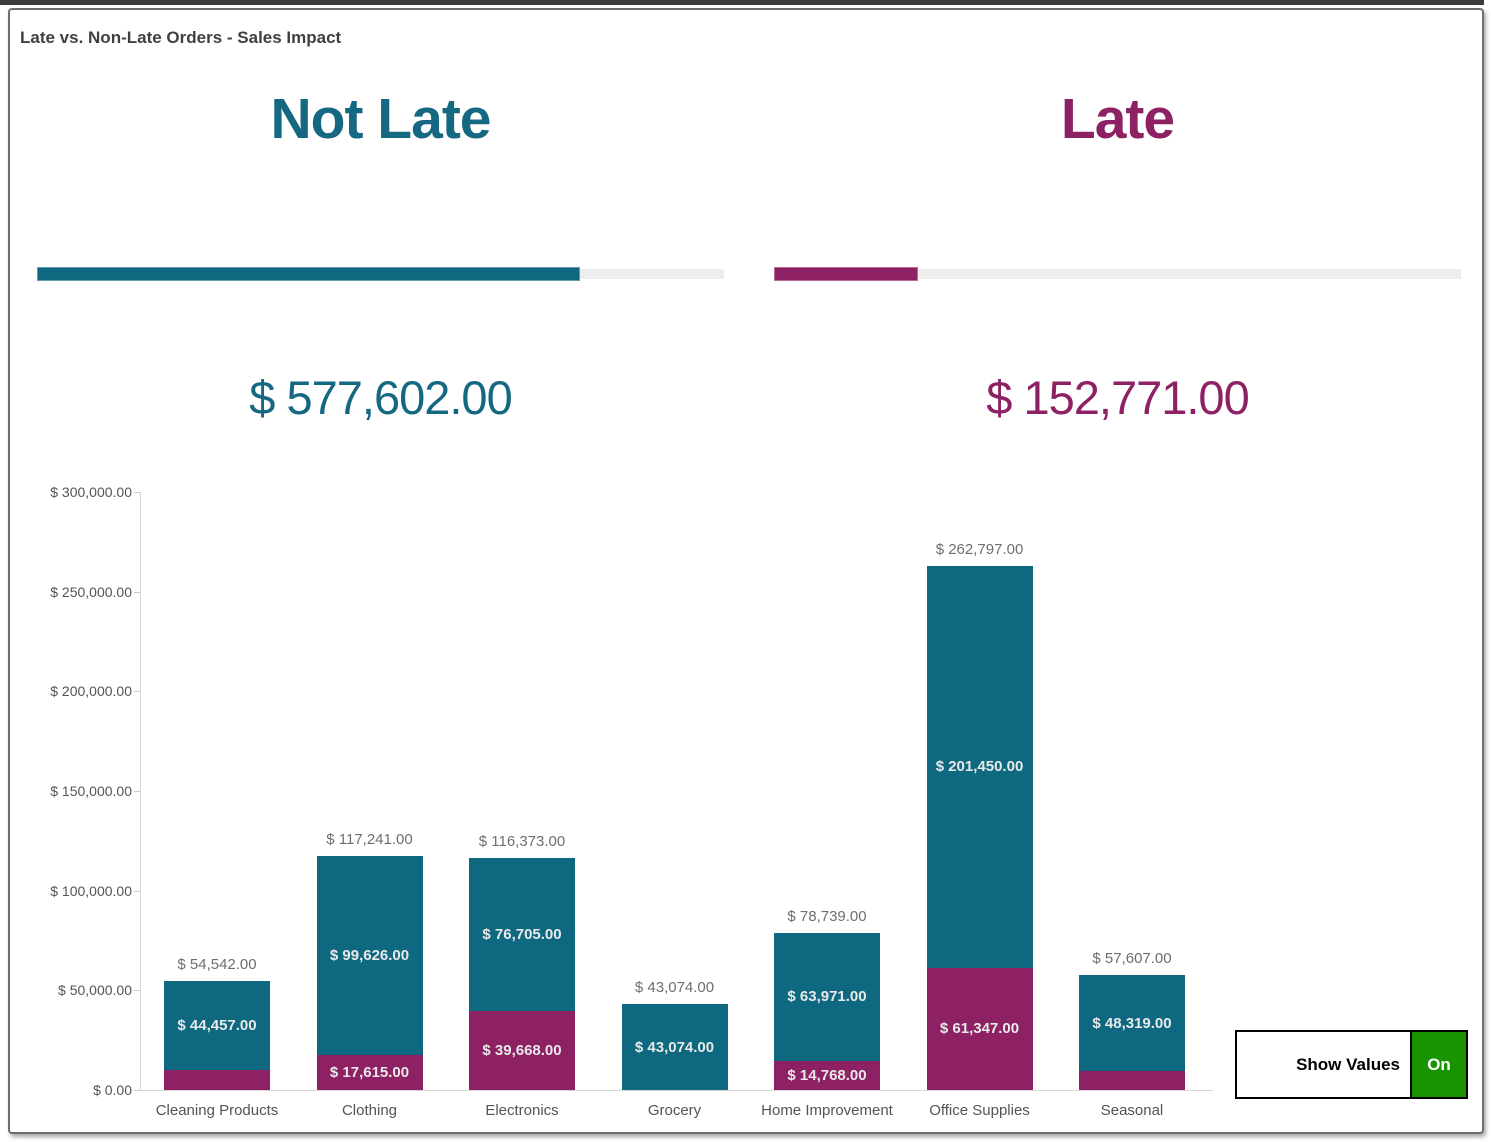 The width and height of the screenshot is (1491, 1142). I want to click on kpi-not-late-value: $ 577,602.00, so click(380, 397).